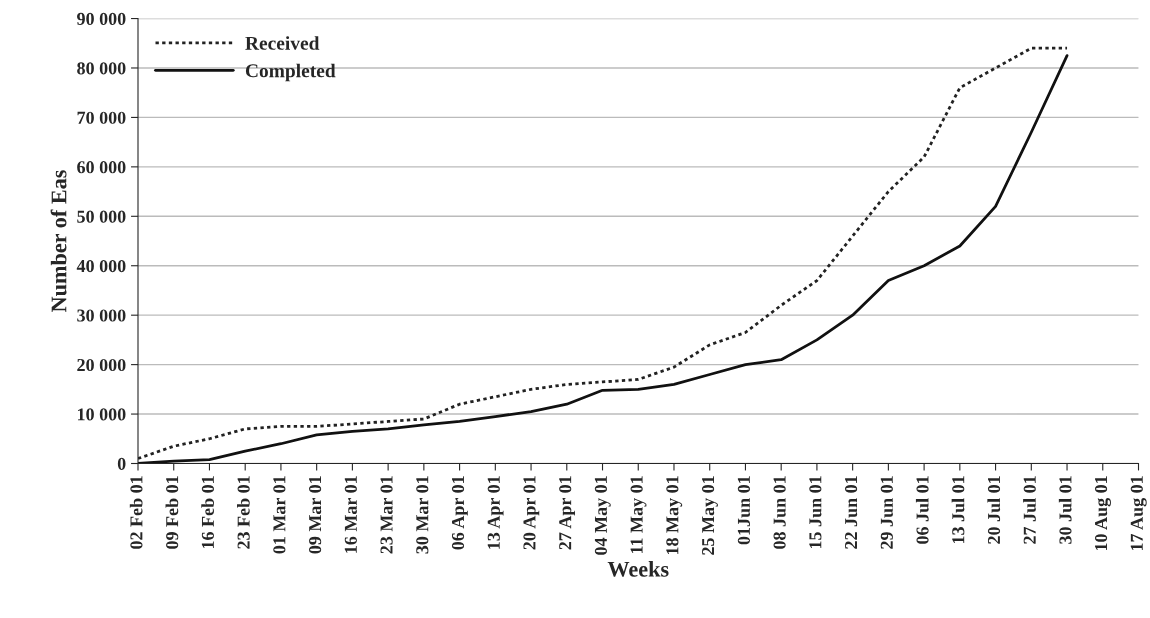  I want to click on x-tick-label: 23 Mar 01, so click(386, 515).